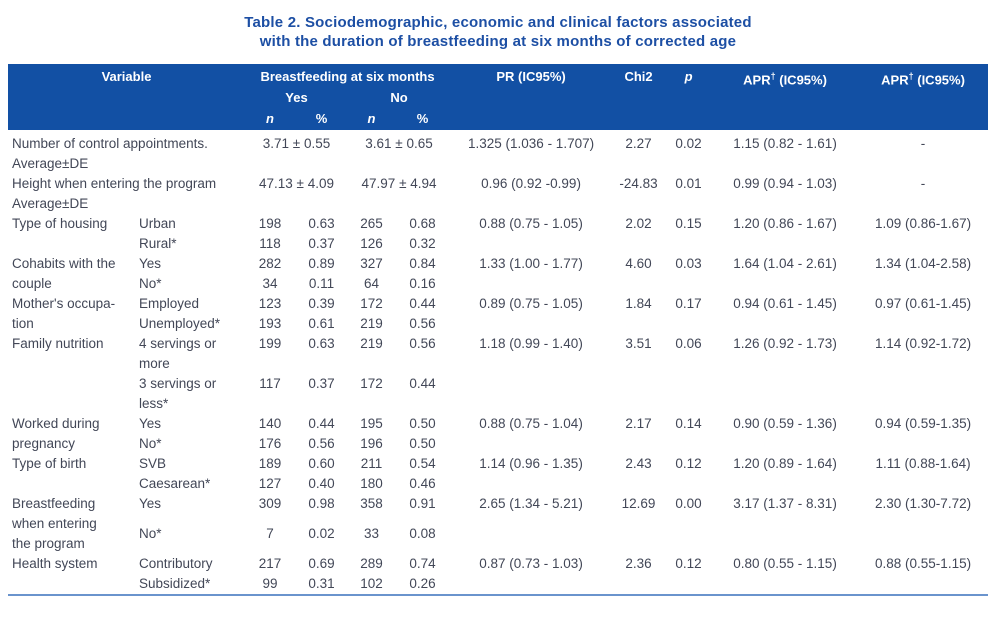 The image size is (996, 620). Describe the element at coordinates (126, 97) in the screenshot. I see `header-variable: Variable` at that location.